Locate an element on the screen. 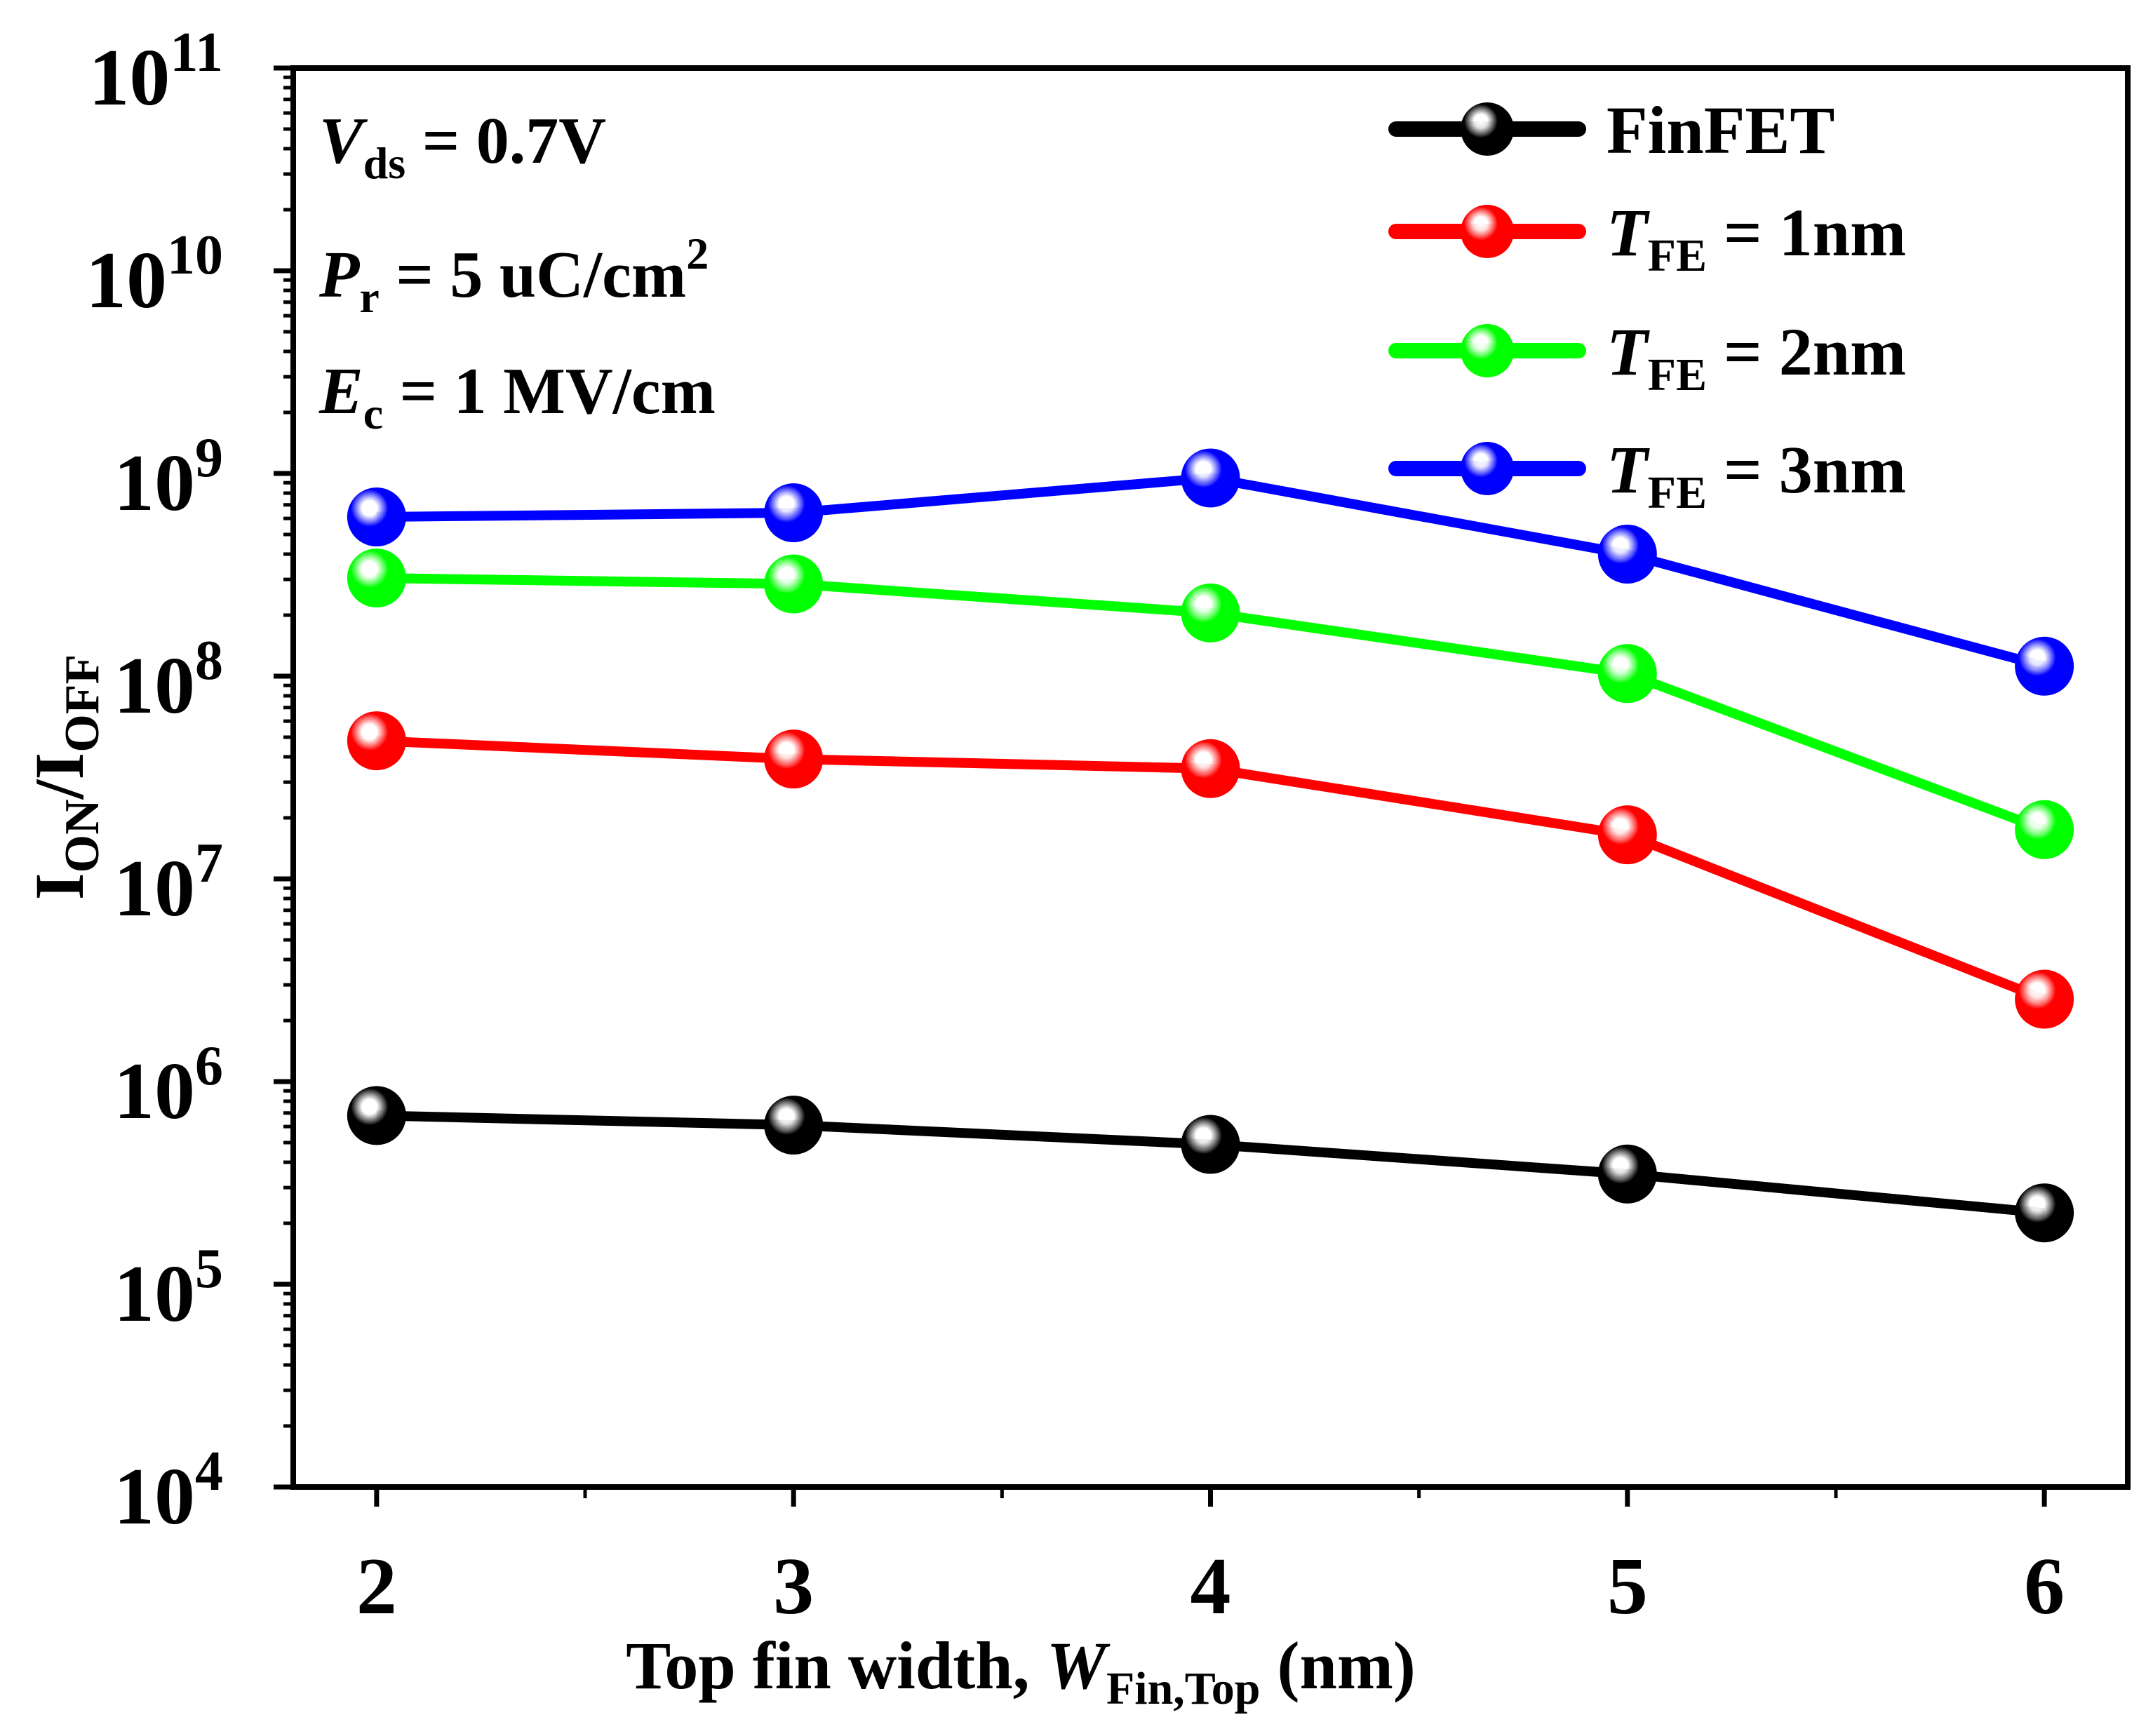  y-tick-label: 10⁵ is located at coordinates (168, 1288).